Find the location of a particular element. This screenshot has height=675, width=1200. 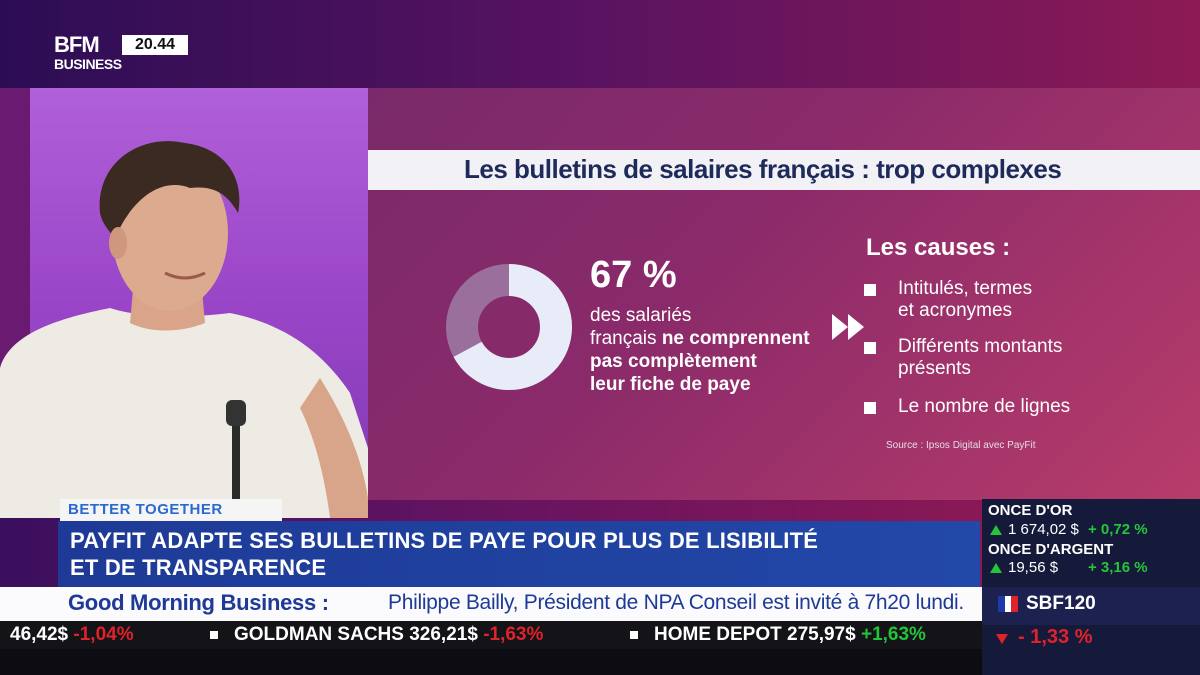

stat-line-4: leur fiche de paye is located at coordinates (720, 384).